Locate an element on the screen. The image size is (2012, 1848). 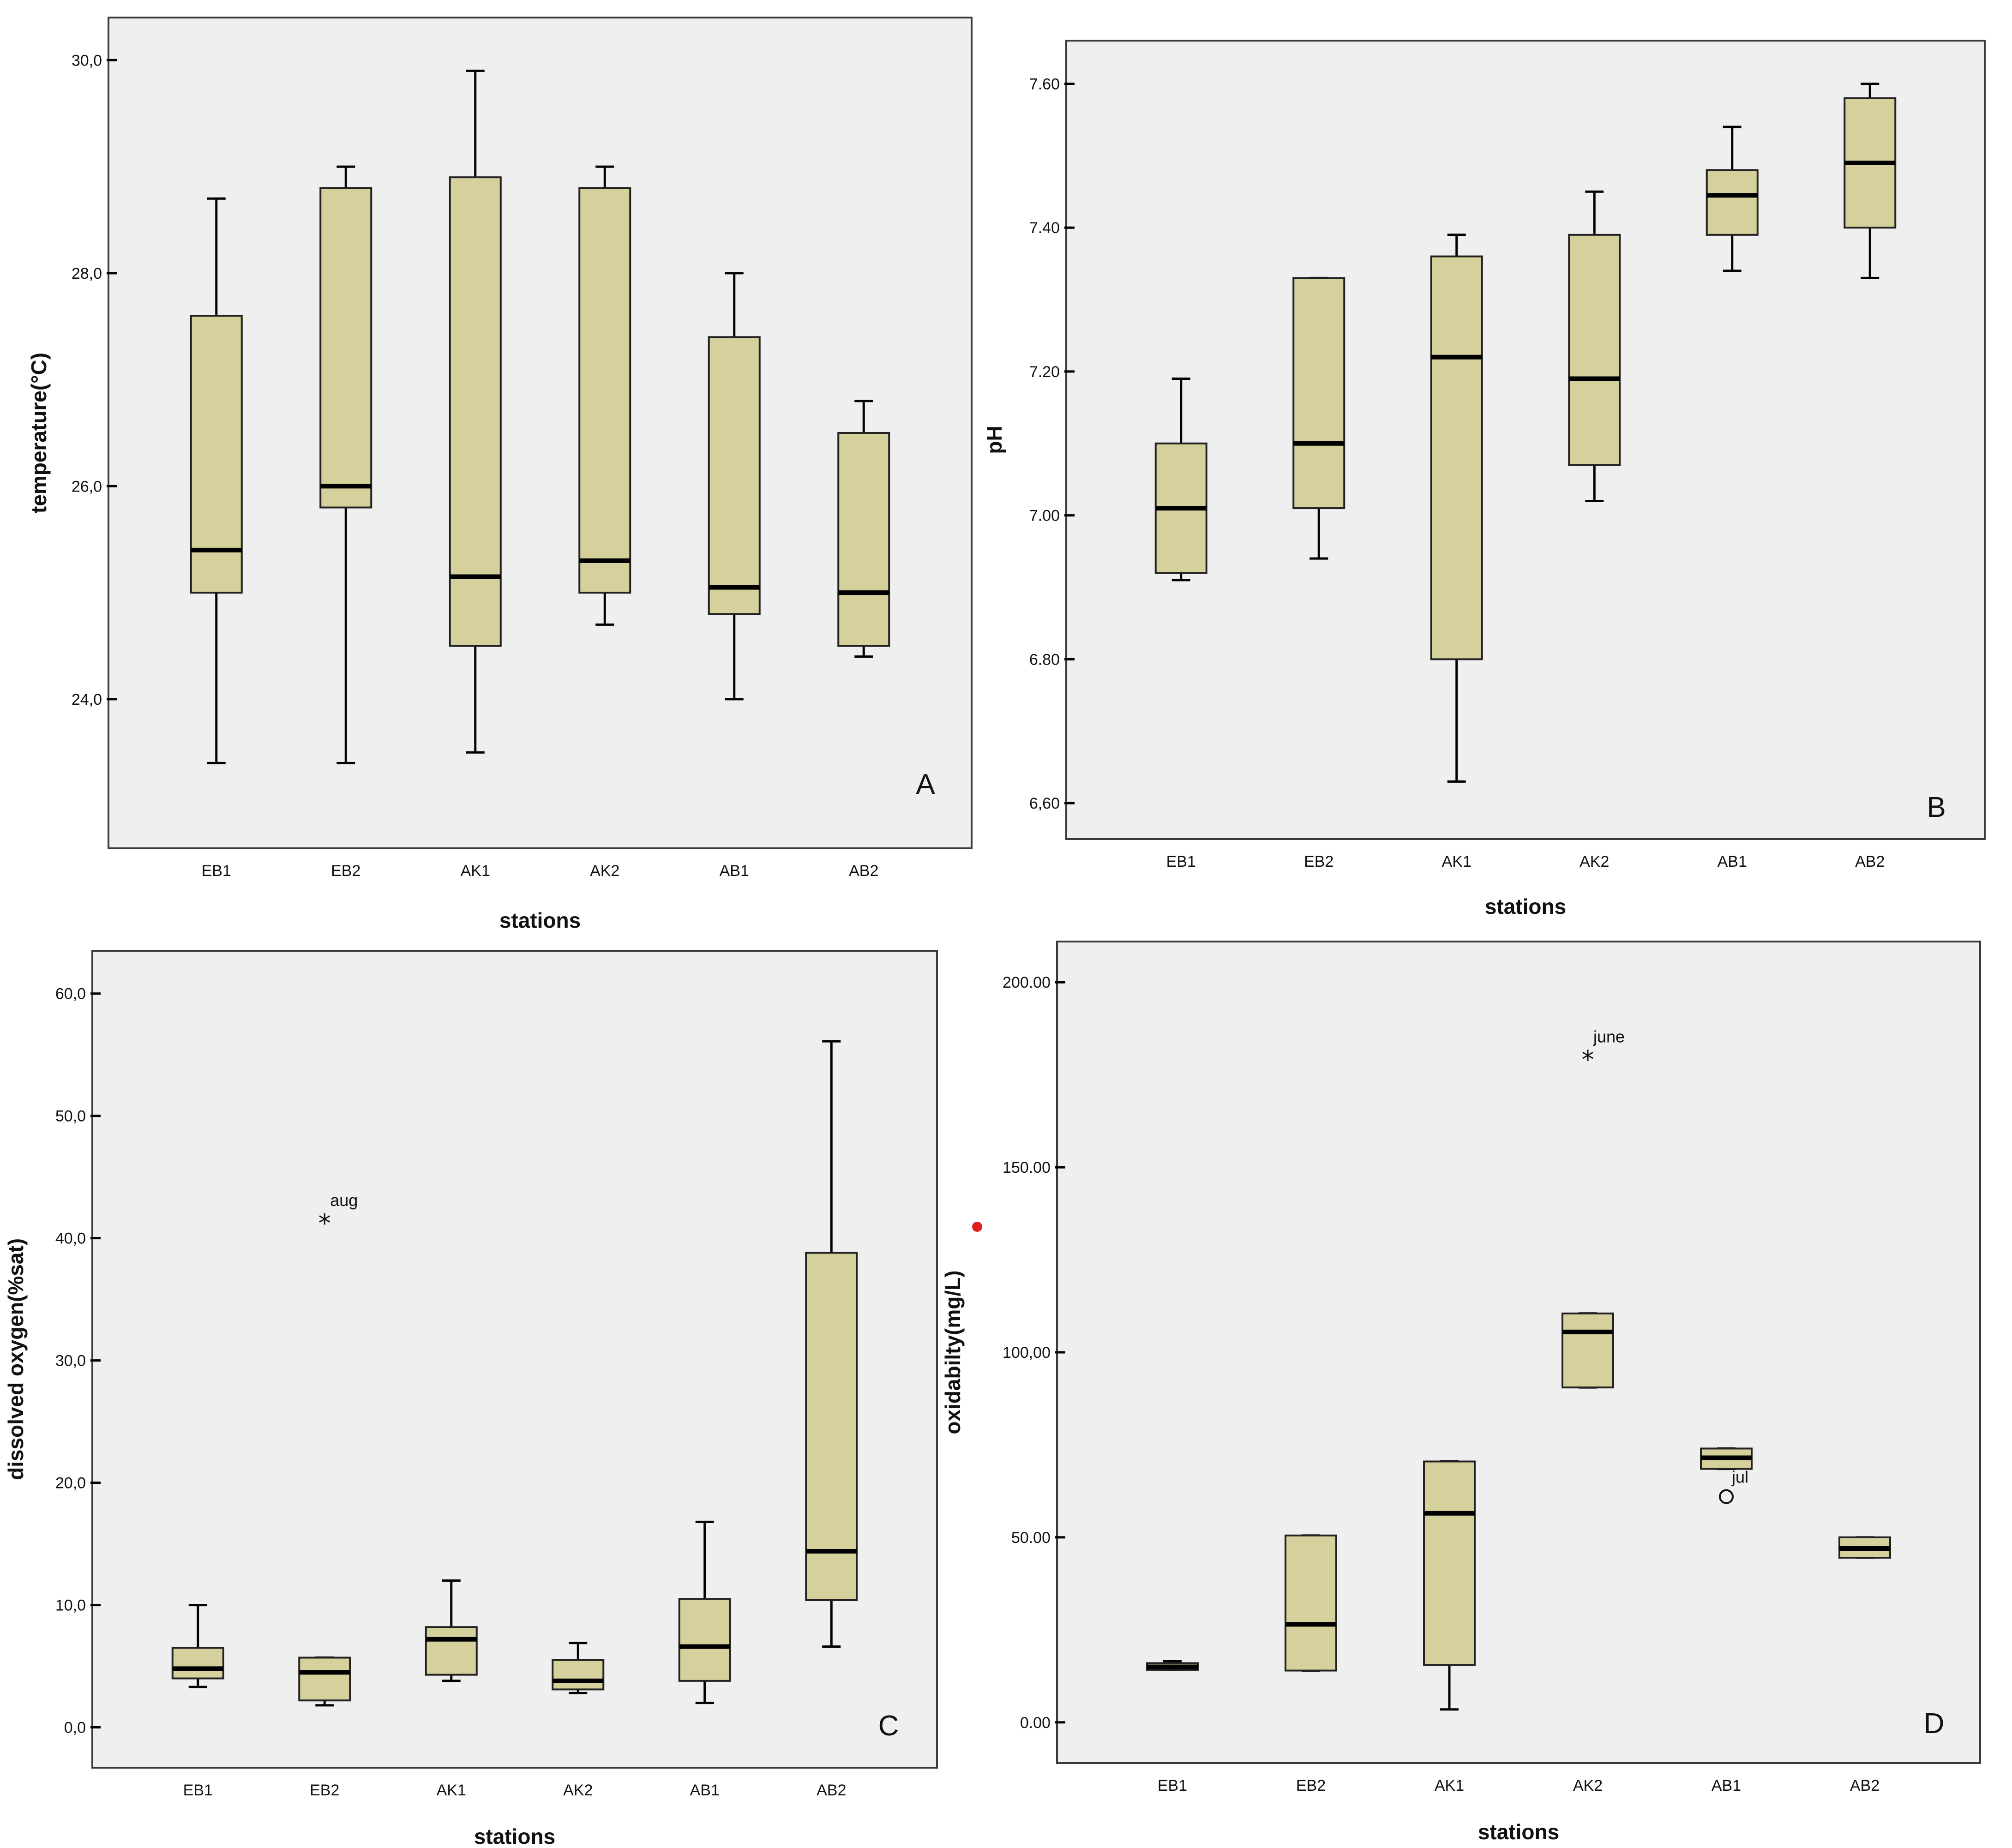
panel-letter: C is located at coordinates (888, 1726).